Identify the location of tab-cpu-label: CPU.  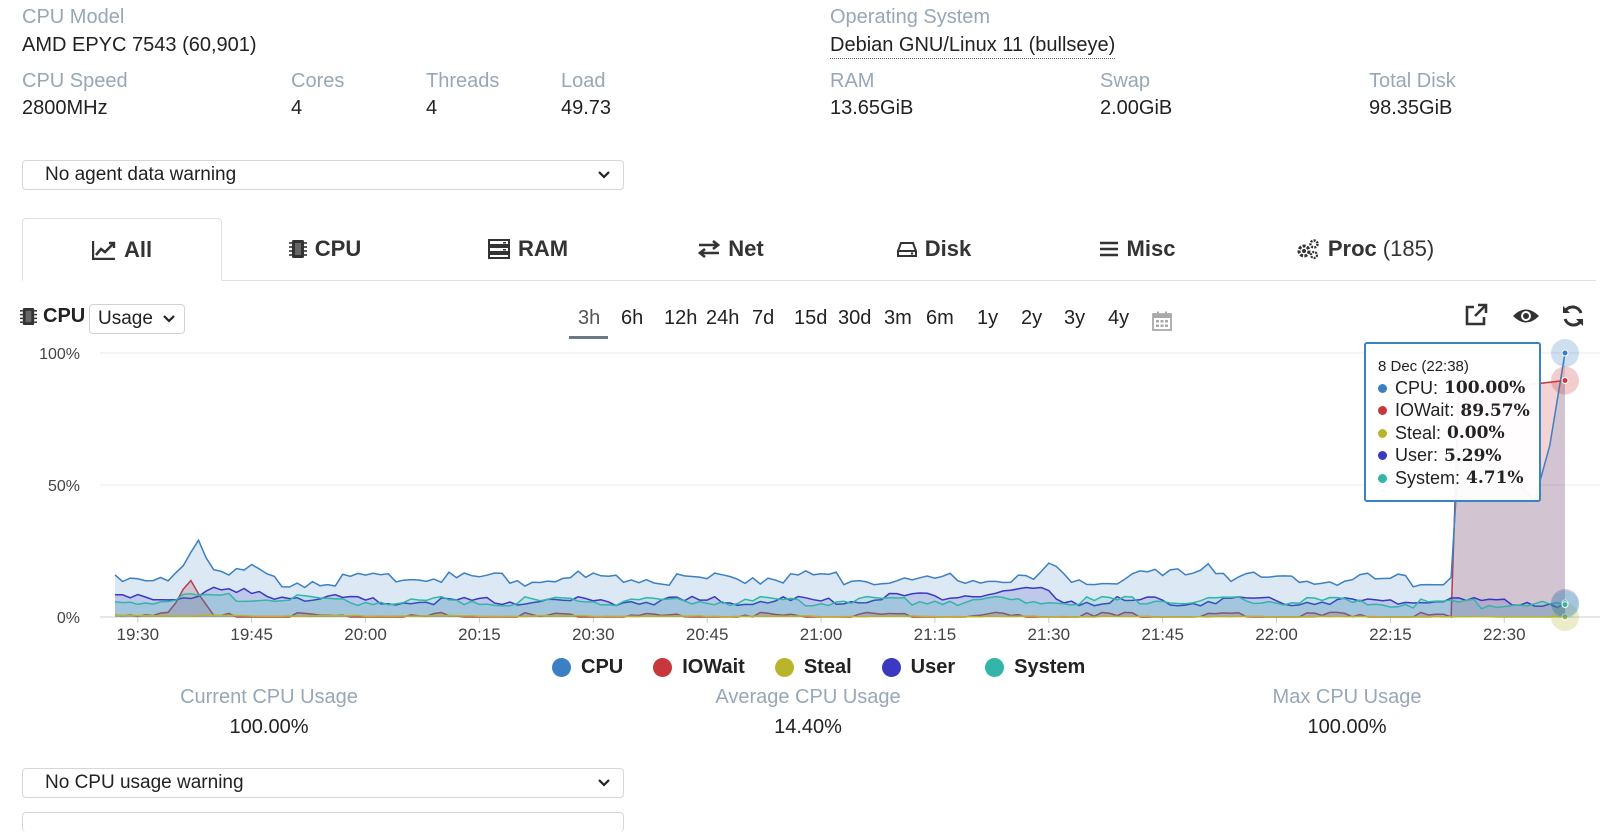
(338, 248).